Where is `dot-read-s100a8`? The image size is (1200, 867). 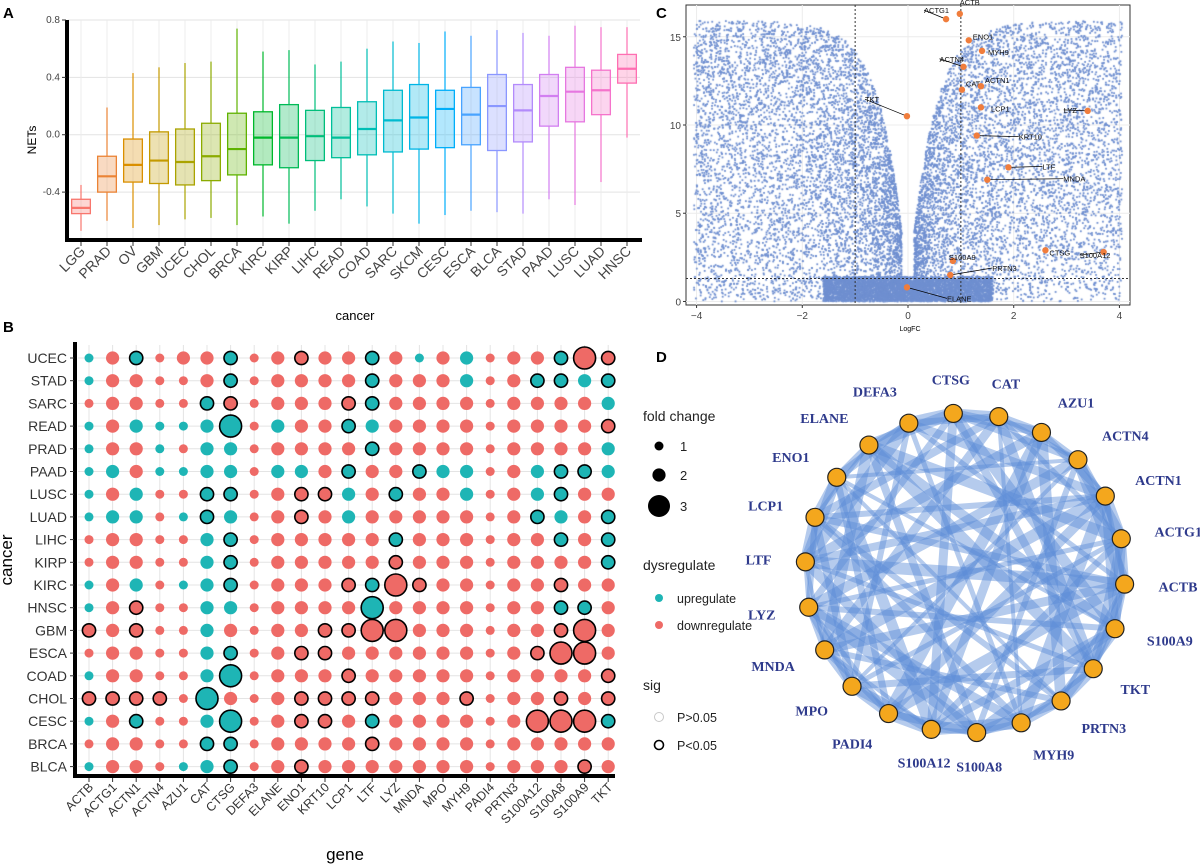
dot-read-s100a8 is located at coordinates (561, 426).